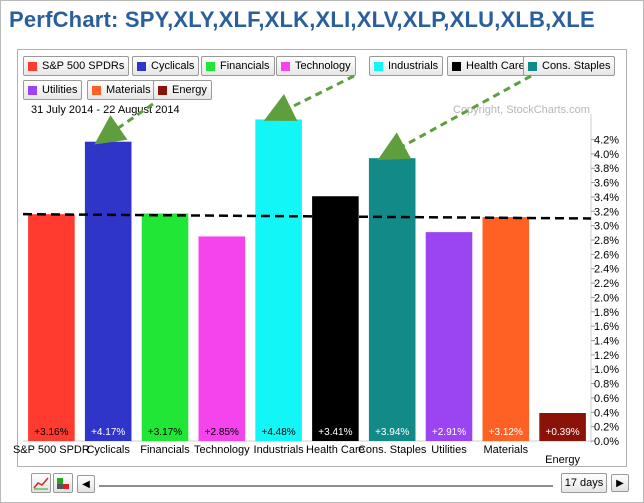  Describe the element at coordinates (278, 432) in the screenshot. I see `bar-value-label: +4.48%` at that location.